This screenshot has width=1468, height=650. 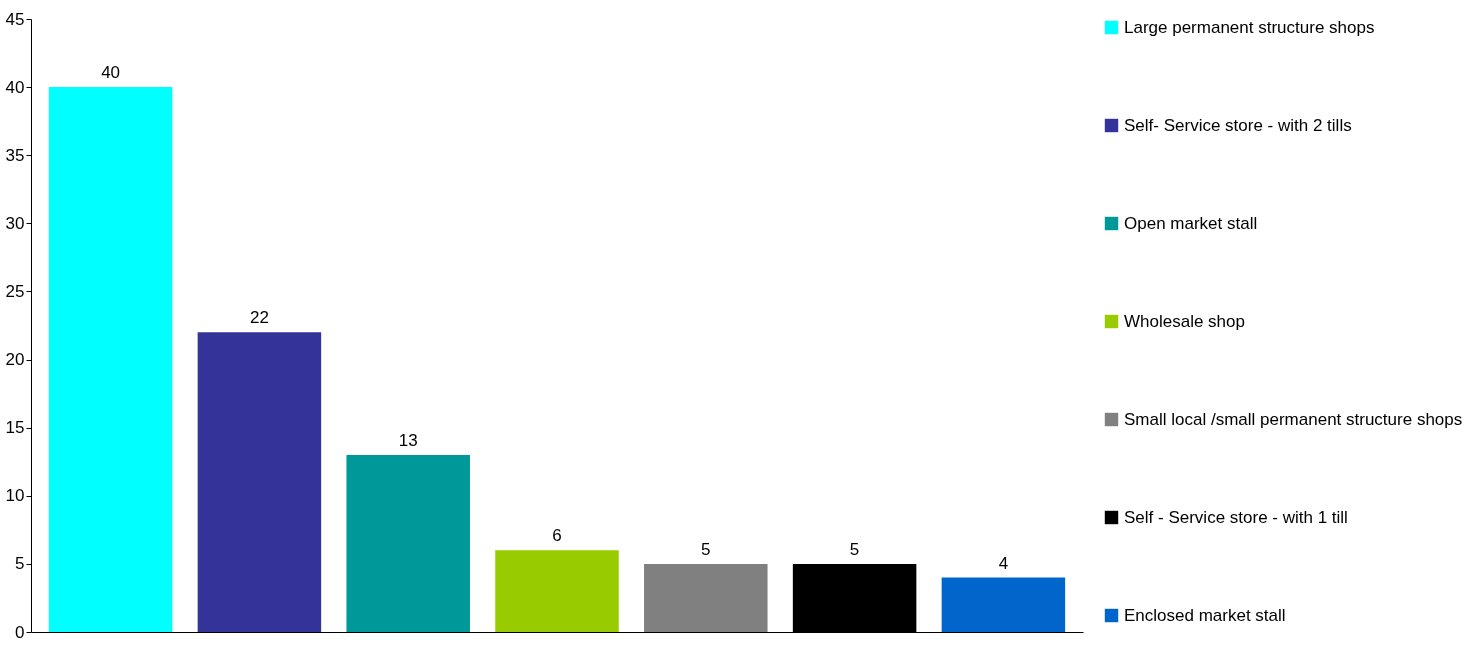 What do you see at coordinates (15, 360) in the screenshot?
I see `y-tick-label: 20` at bounding box center [15, 360].